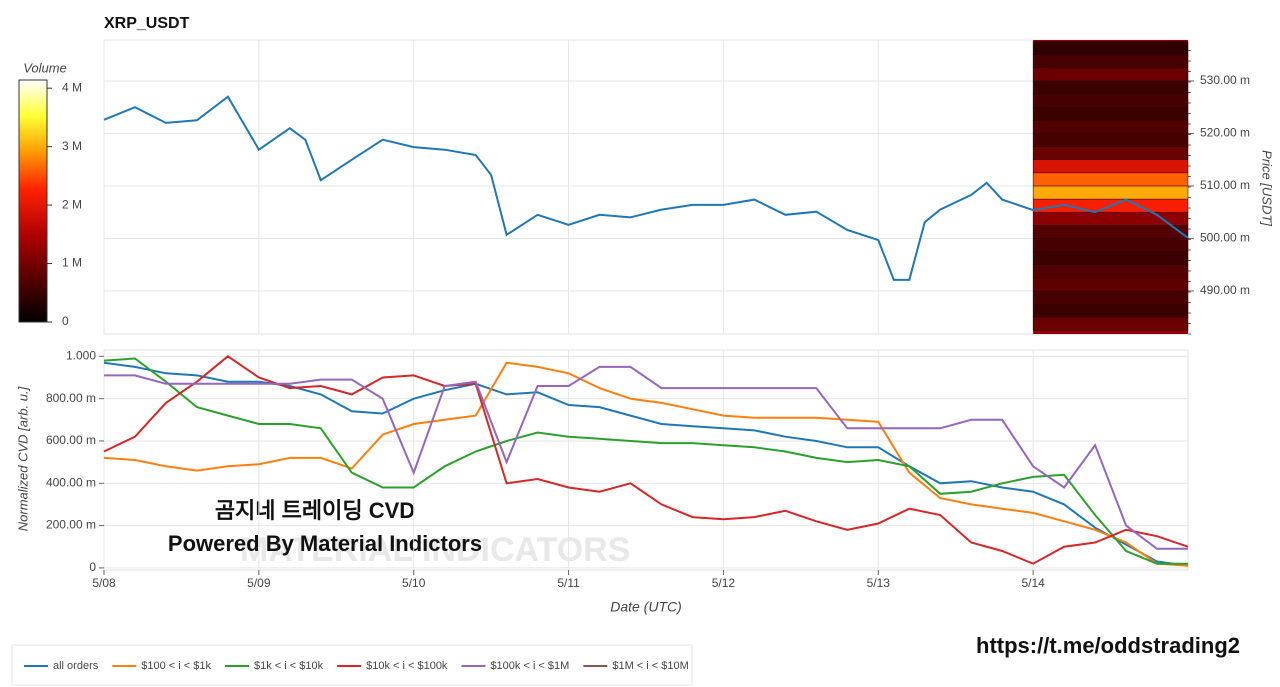 The image size is (1280, 687). Describe the element at coordinates (646, 607) in the screenshot. I see `x-axis-label: Date (UTC)` at that location.